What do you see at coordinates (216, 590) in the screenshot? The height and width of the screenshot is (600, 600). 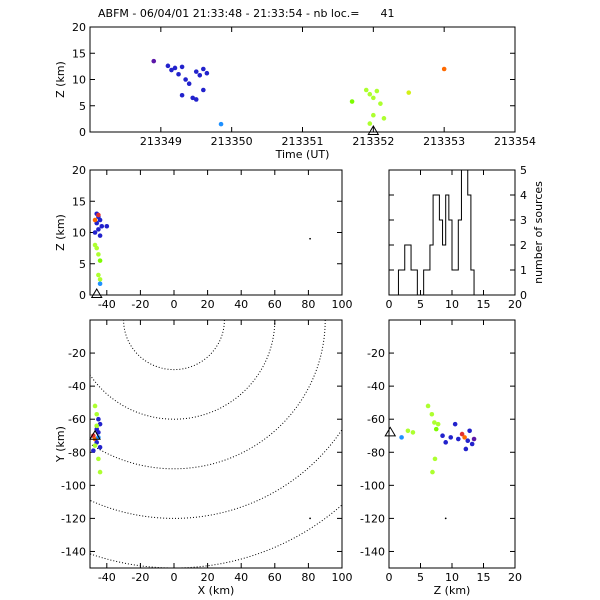 I see `x-axis-label: X (km)` at bounding box center [216, 590].